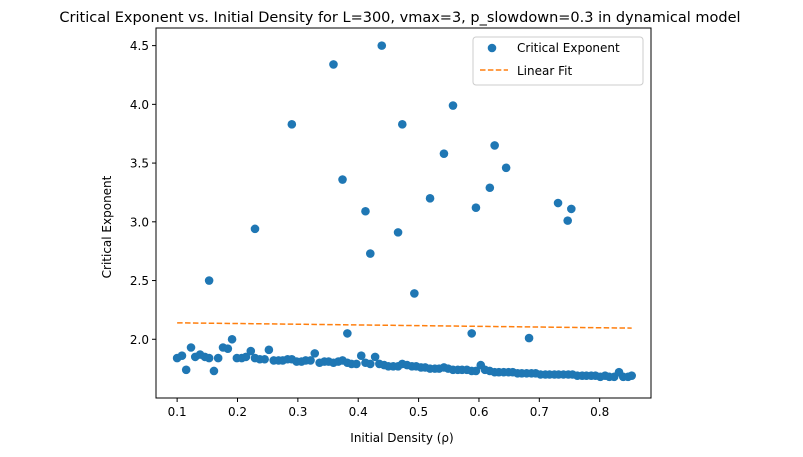 Image resolution: width=803 pixels, height=457 pixels. What do you see at coordinates (107, 226) in the screenshot?
I see `y-axis-label: Critical Exponent` at bounding box center [107, 226].